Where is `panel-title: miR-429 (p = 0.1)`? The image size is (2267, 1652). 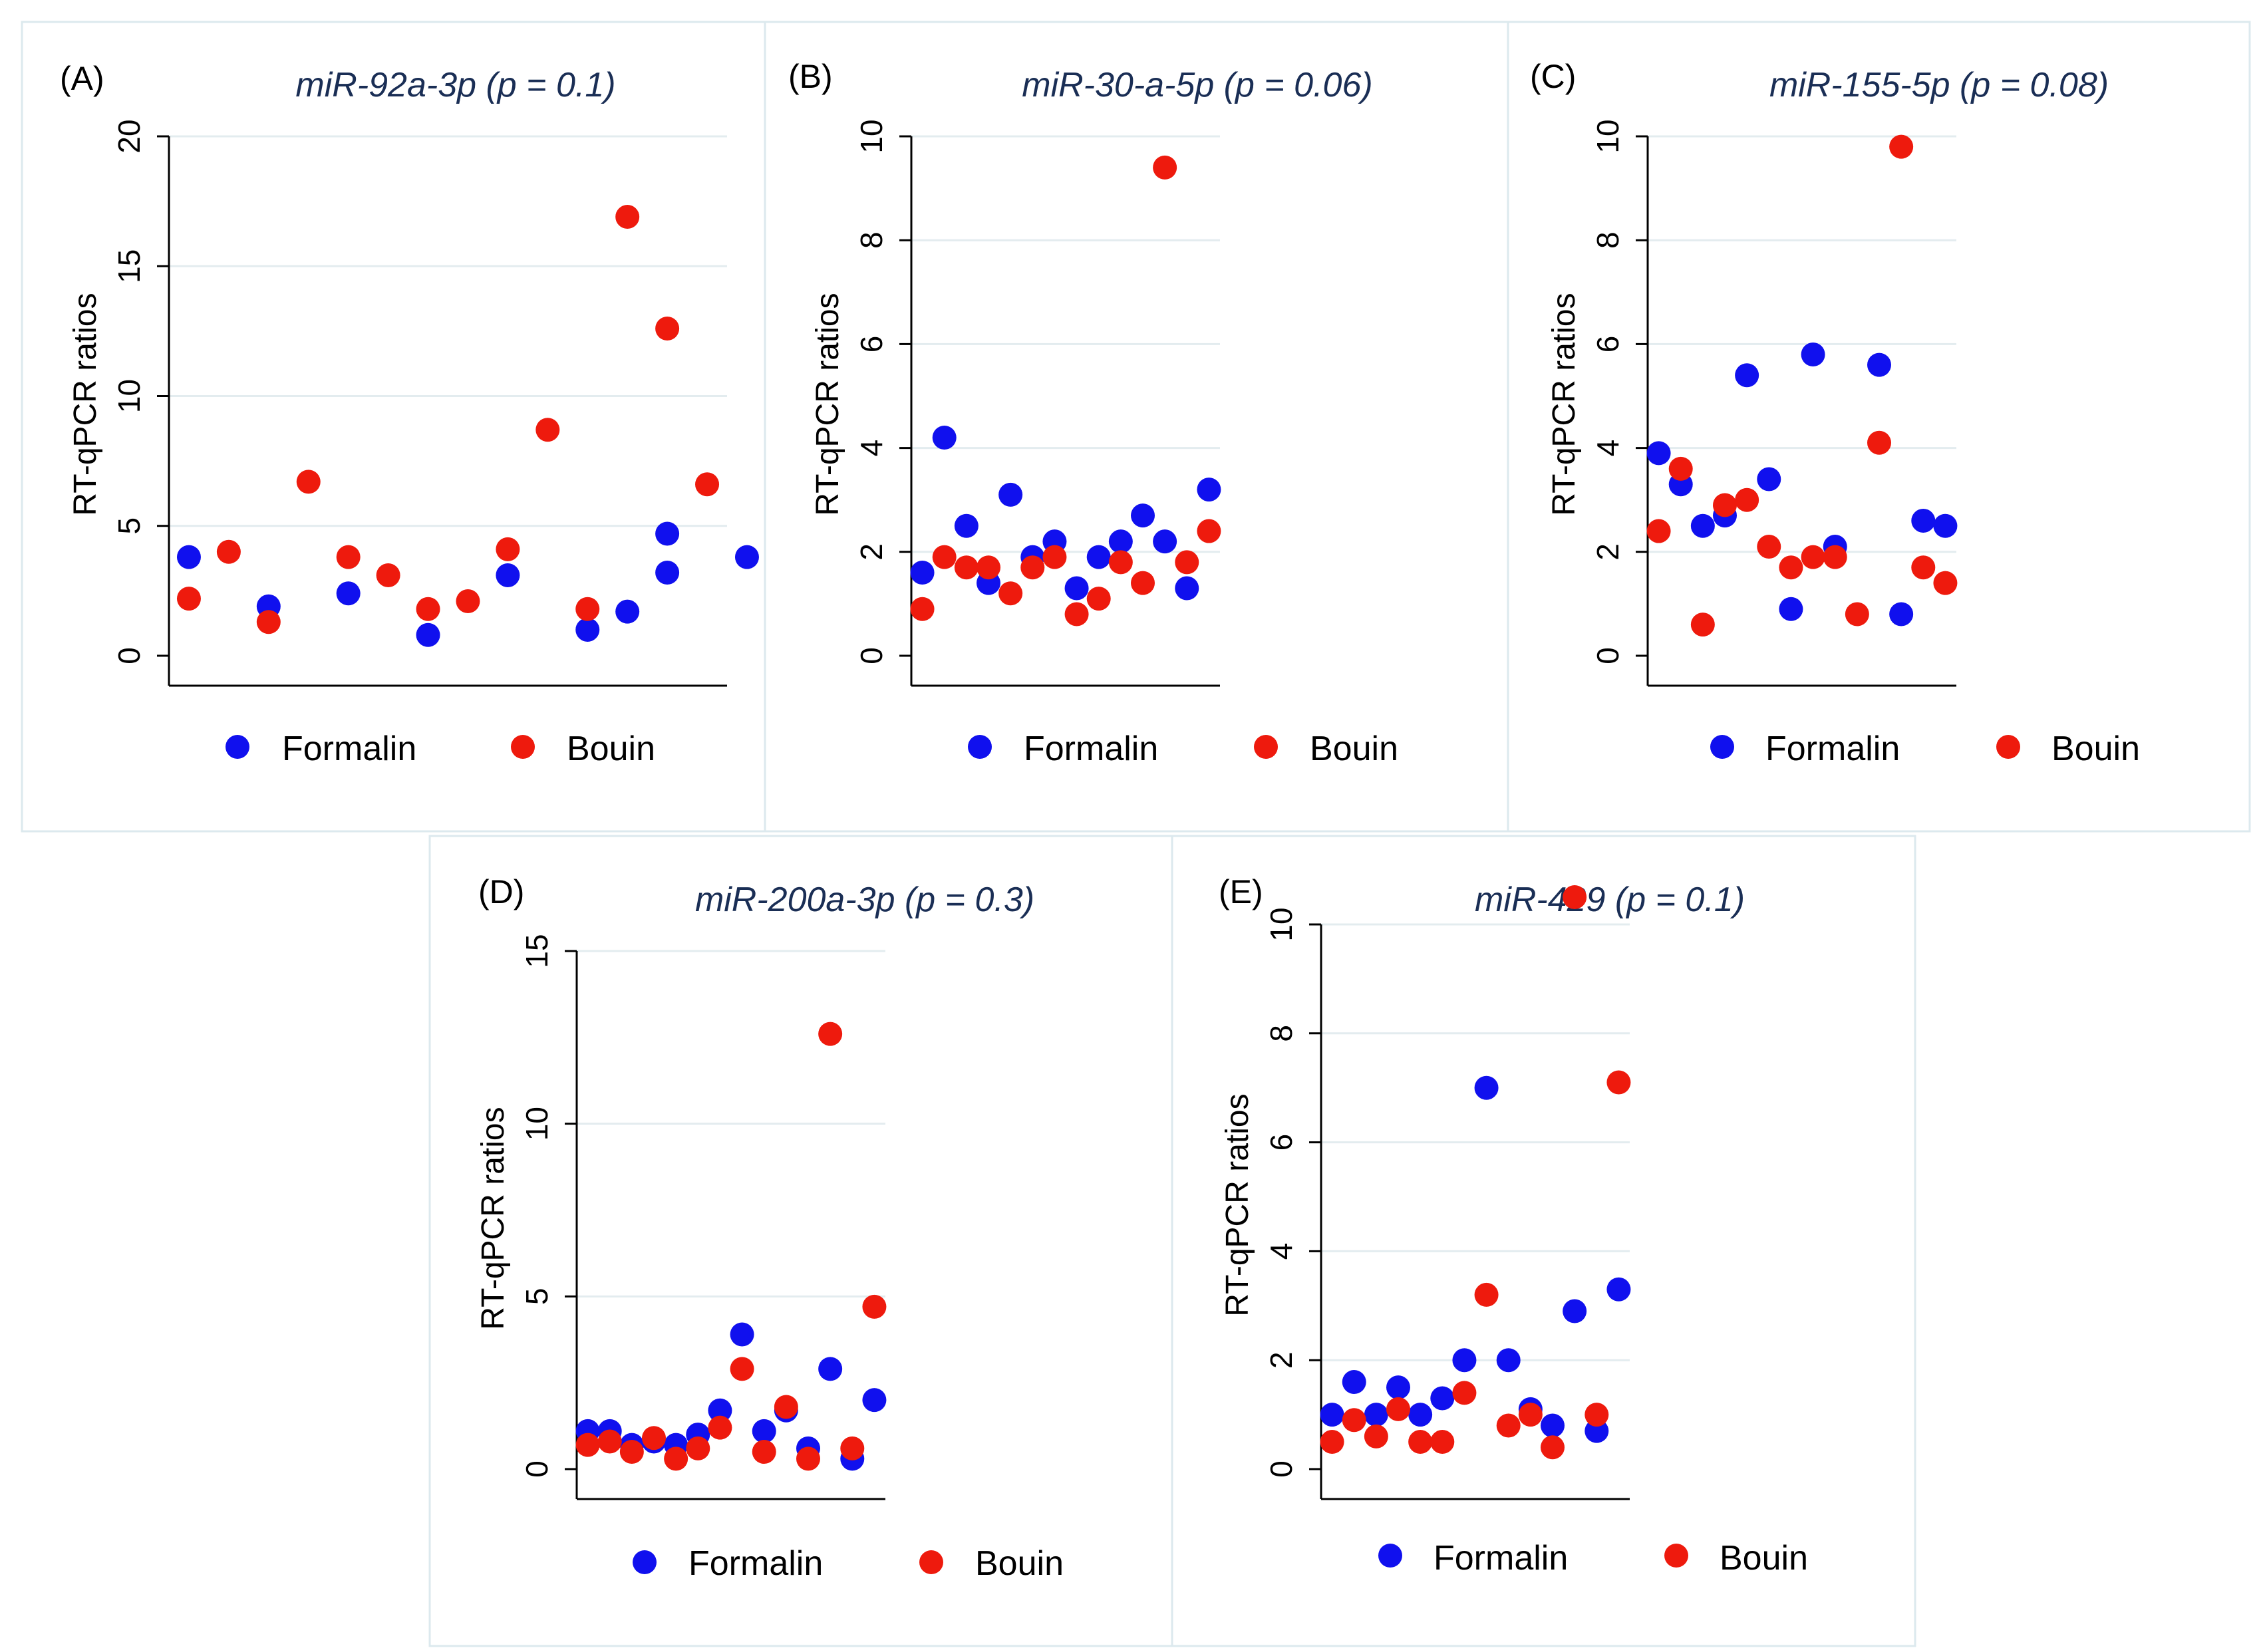 panel-title: miR-429 (p = 0.1) is located at coordinates (1610, 900).